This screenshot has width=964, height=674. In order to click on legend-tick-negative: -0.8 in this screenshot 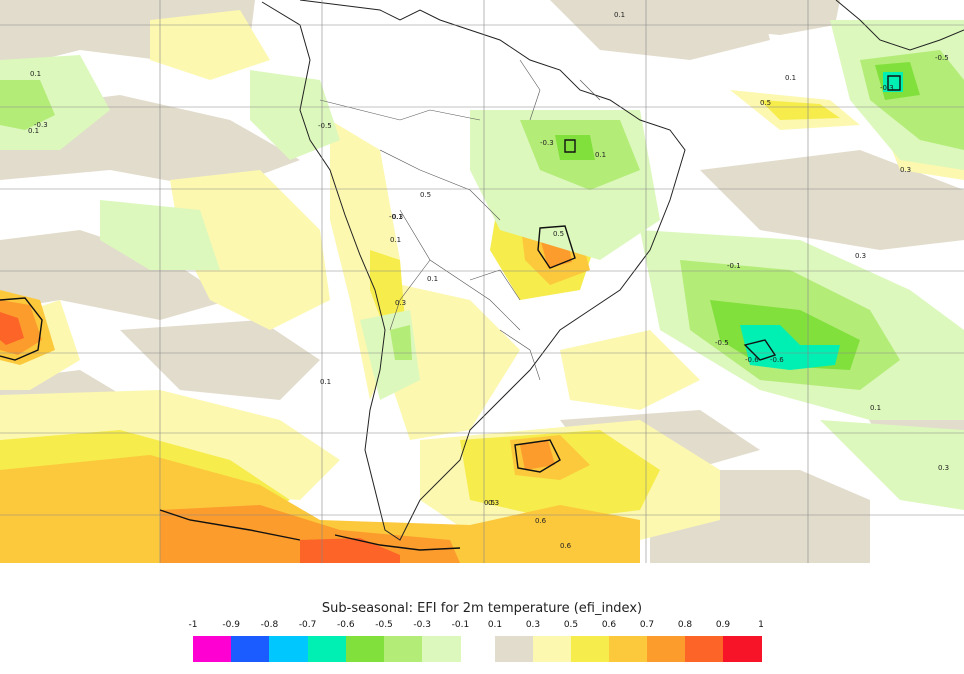, I will do `click(269, 625)`.